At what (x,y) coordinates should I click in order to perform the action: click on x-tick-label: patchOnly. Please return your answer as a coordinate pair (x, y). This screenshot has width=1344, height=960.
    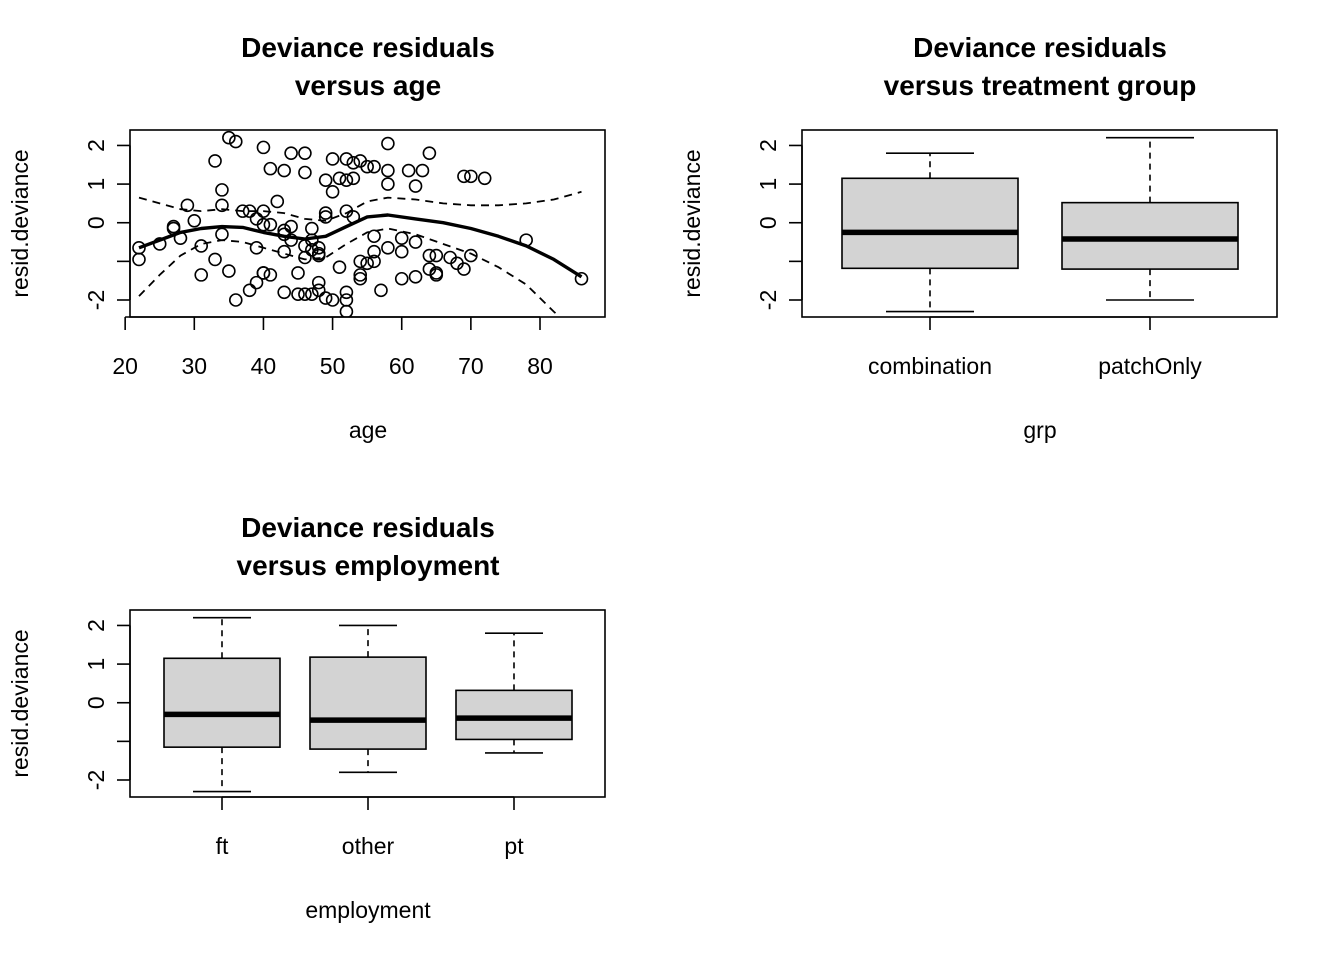
    Looking at the image, I should click on (1150, 366).